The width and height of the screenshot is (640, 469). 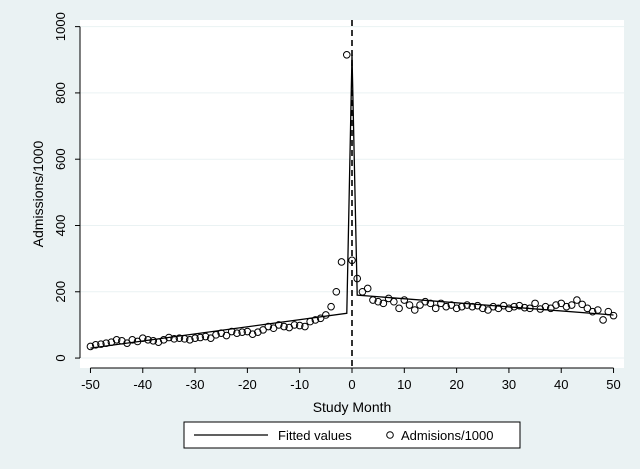 What do you see at coordinates (60, 159) in the screenshot?
I see `y-tick-label: 600` at bounding box center [60, 159].